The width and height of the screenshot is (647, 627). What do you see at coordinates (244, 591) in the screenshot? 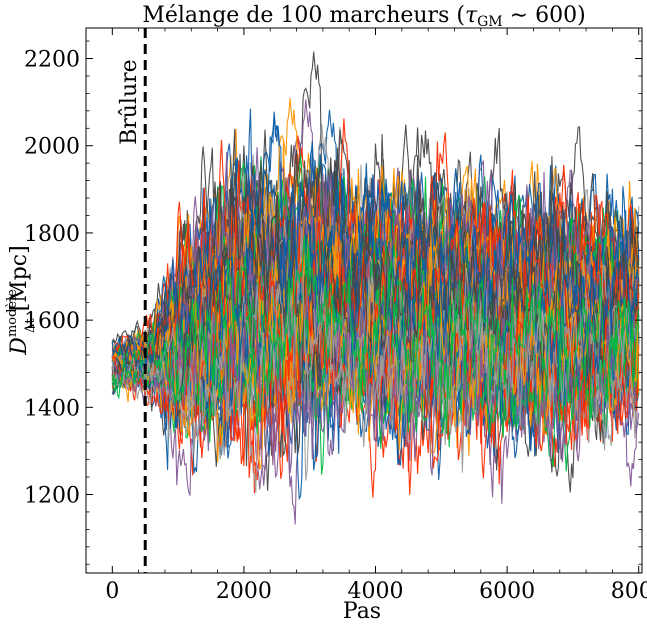
I see `x-tick-label: 2000` at bounding box center [244, 591].